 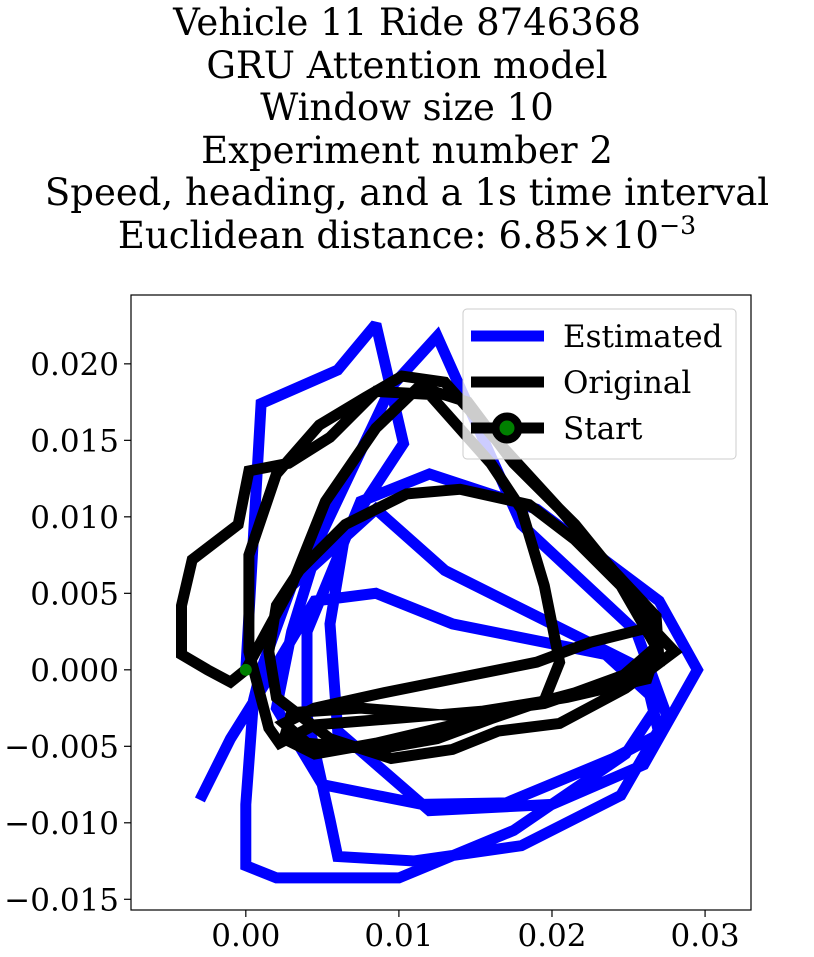 I want to click on title-line-4: Experiment number 2, so click(x=407, y=150).